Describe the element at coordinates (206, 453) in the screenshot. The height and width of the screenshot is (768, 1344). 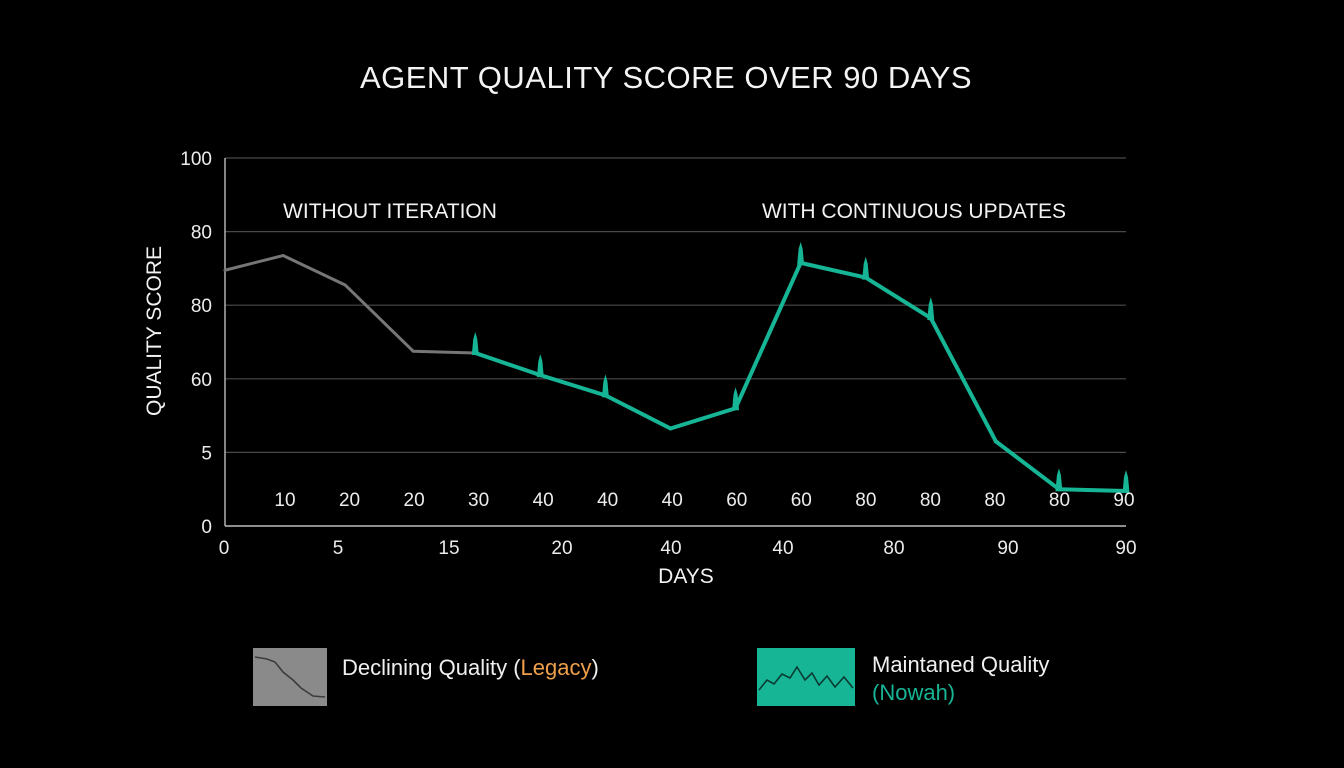
I see `y-tick-label: 5` at that location.